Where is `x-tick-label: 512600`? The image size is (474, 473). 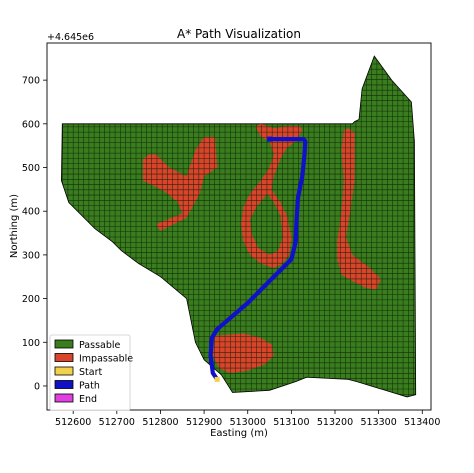 x-tick-label: 512600 is located at coordinates (73, 422).